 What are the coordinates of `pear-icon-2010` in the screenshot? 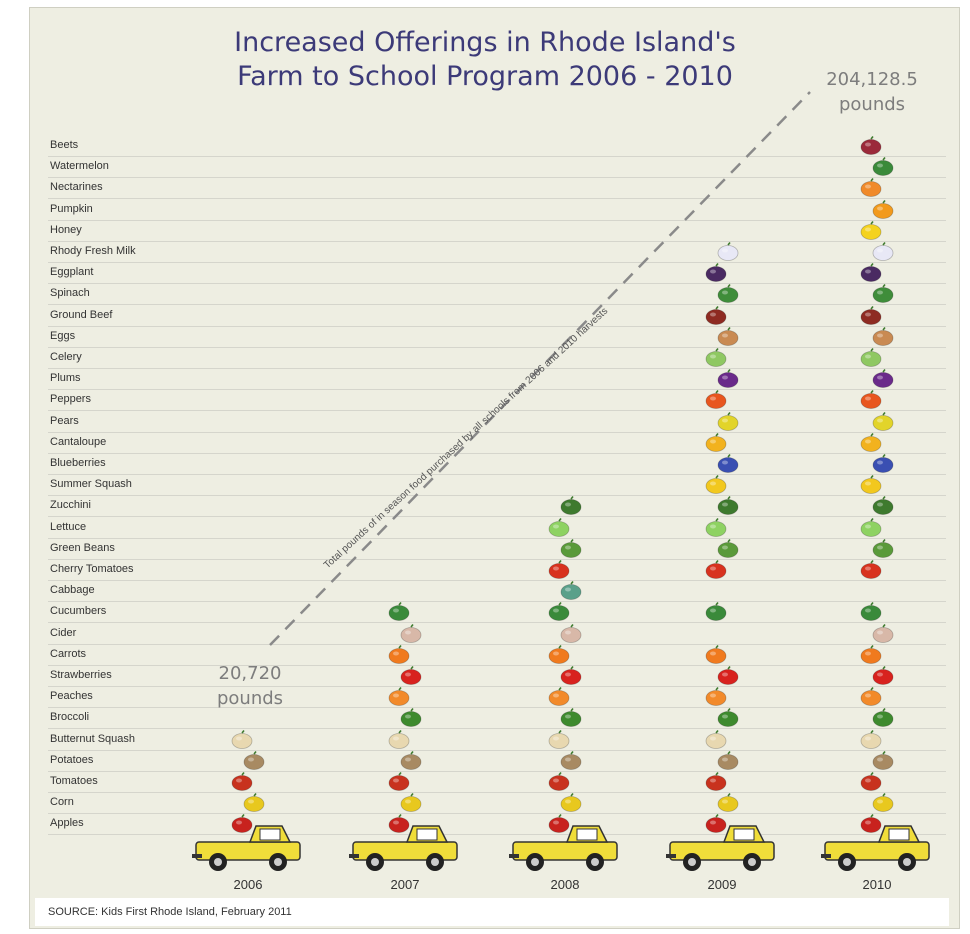 It's located at (883, 421).